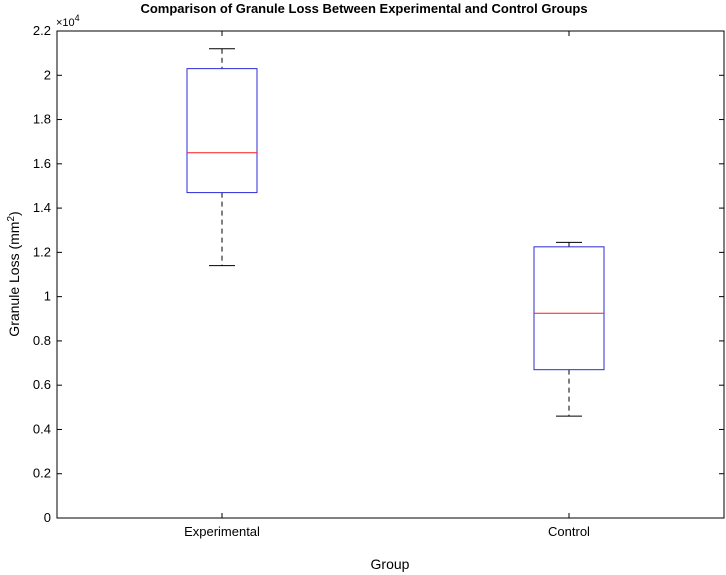 The width and height of the screenshot is (726, 575). Describe the element at coordinates (42, 119) in the screenshot. I see `y-tick-label: 1.8` at that location.